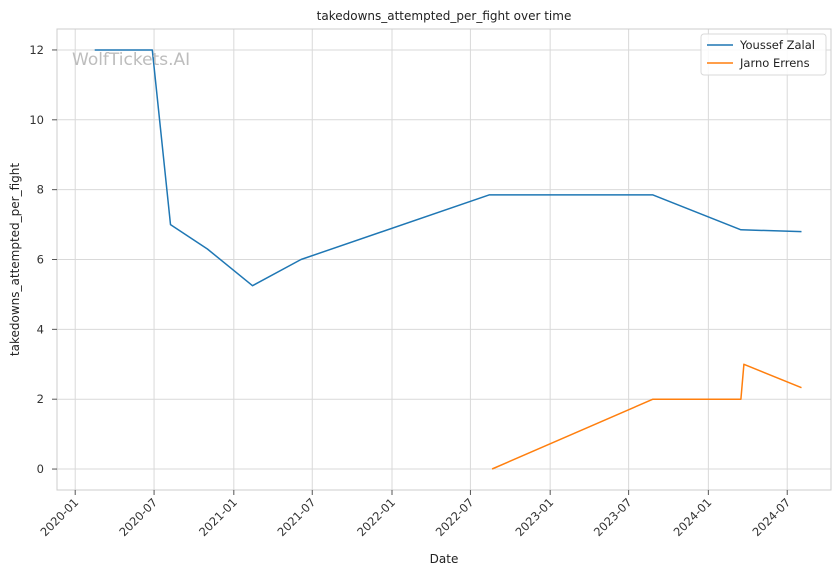  I want to click on legend-label-jarno-errens: Jarno Errens, so click(774, 63).